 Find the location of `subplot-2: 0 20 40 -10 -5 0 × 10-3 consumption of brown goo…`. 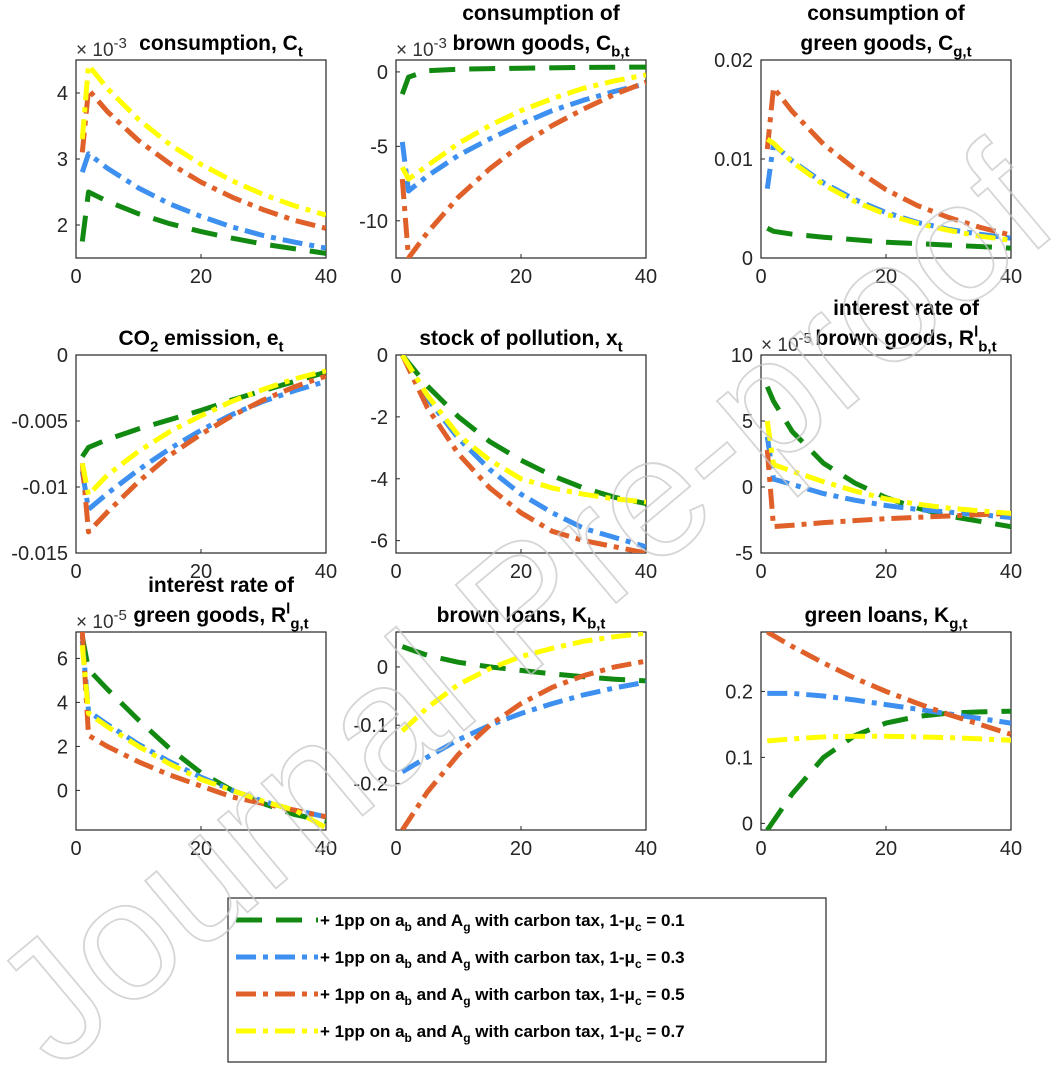

subplot-2: 0 20 40 -10 -5 0 × 10-3 consumption of brown goo… is located at coordinates (508, 145).